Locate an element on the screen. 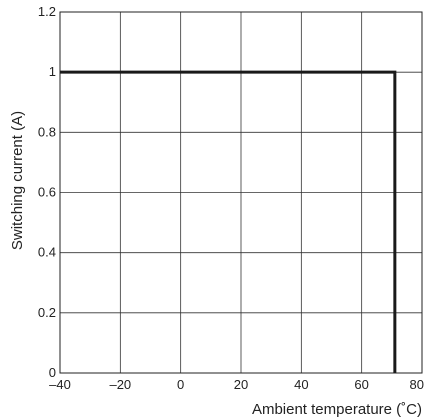 The image size is (424, 419). y-tick-label: 0 is located at coordinates (52, 372).